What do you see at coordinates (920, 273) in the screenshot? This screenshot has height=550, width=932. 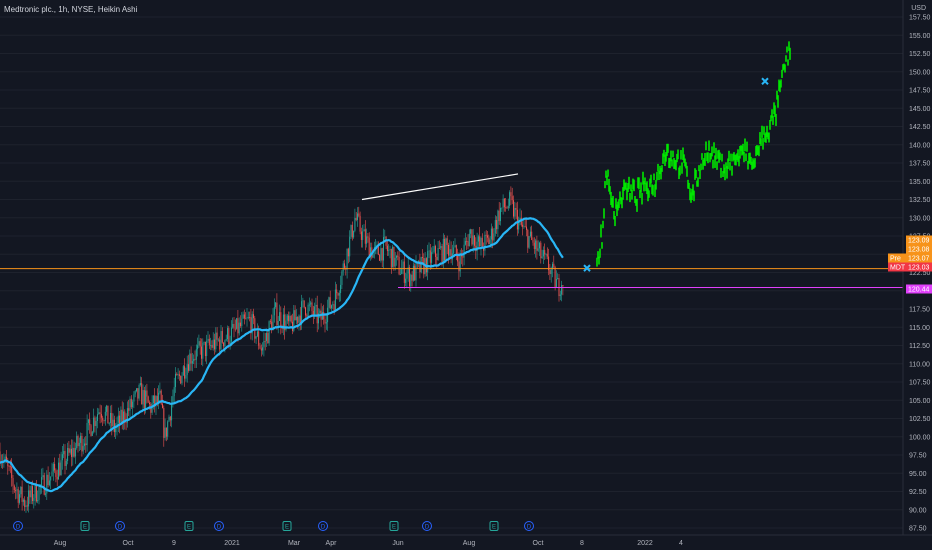 I see `price-tick-label: 122.50` at bounding box center [920, 273].